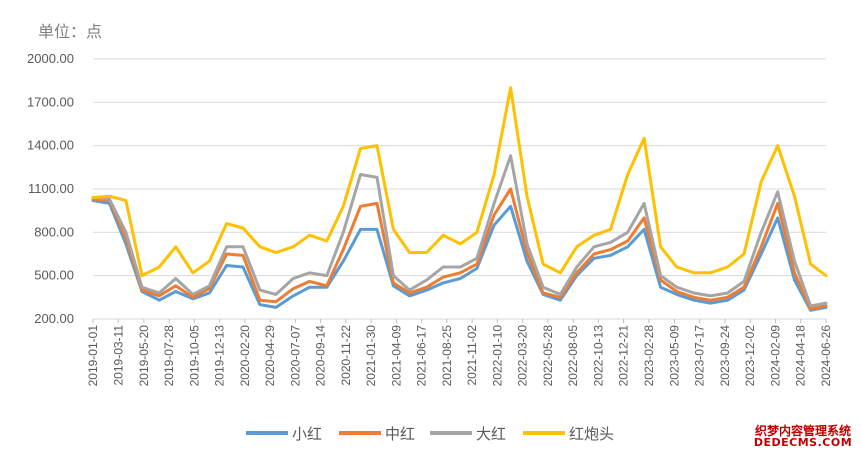 The height and width of the screenshot is (460, 861). I want to click on unit-label: 单位：点, so click(70, 31).